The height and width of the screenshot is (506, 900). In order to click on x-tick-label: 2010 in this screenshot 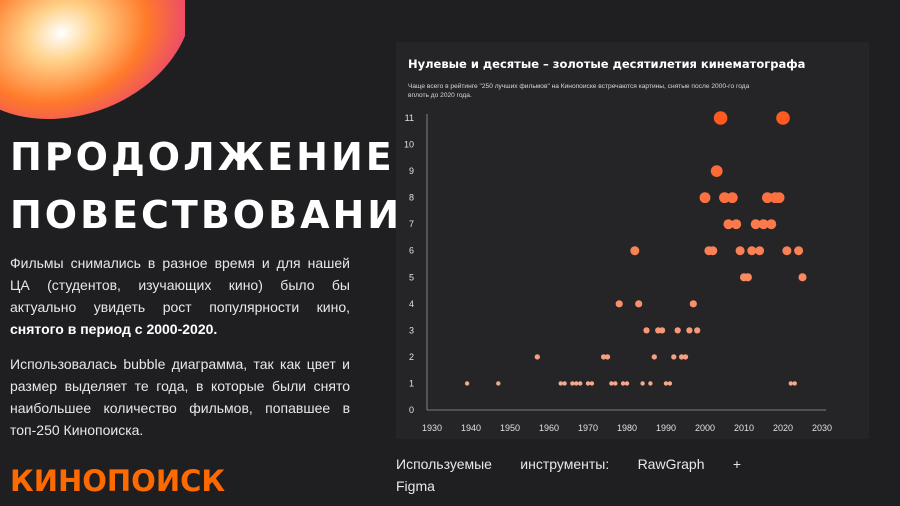, I will do `click(744, 428)`.